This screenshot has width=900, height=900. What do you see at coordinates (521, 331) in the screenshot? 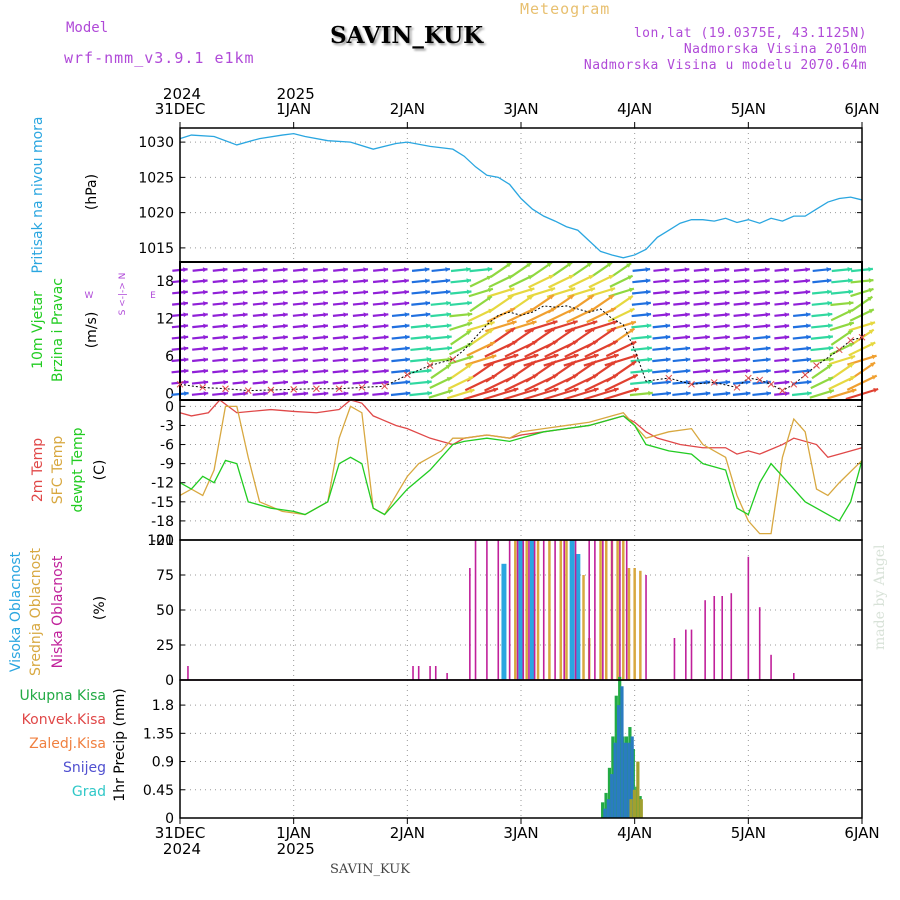
I see `wind-background` at bounding box center [521, 331].